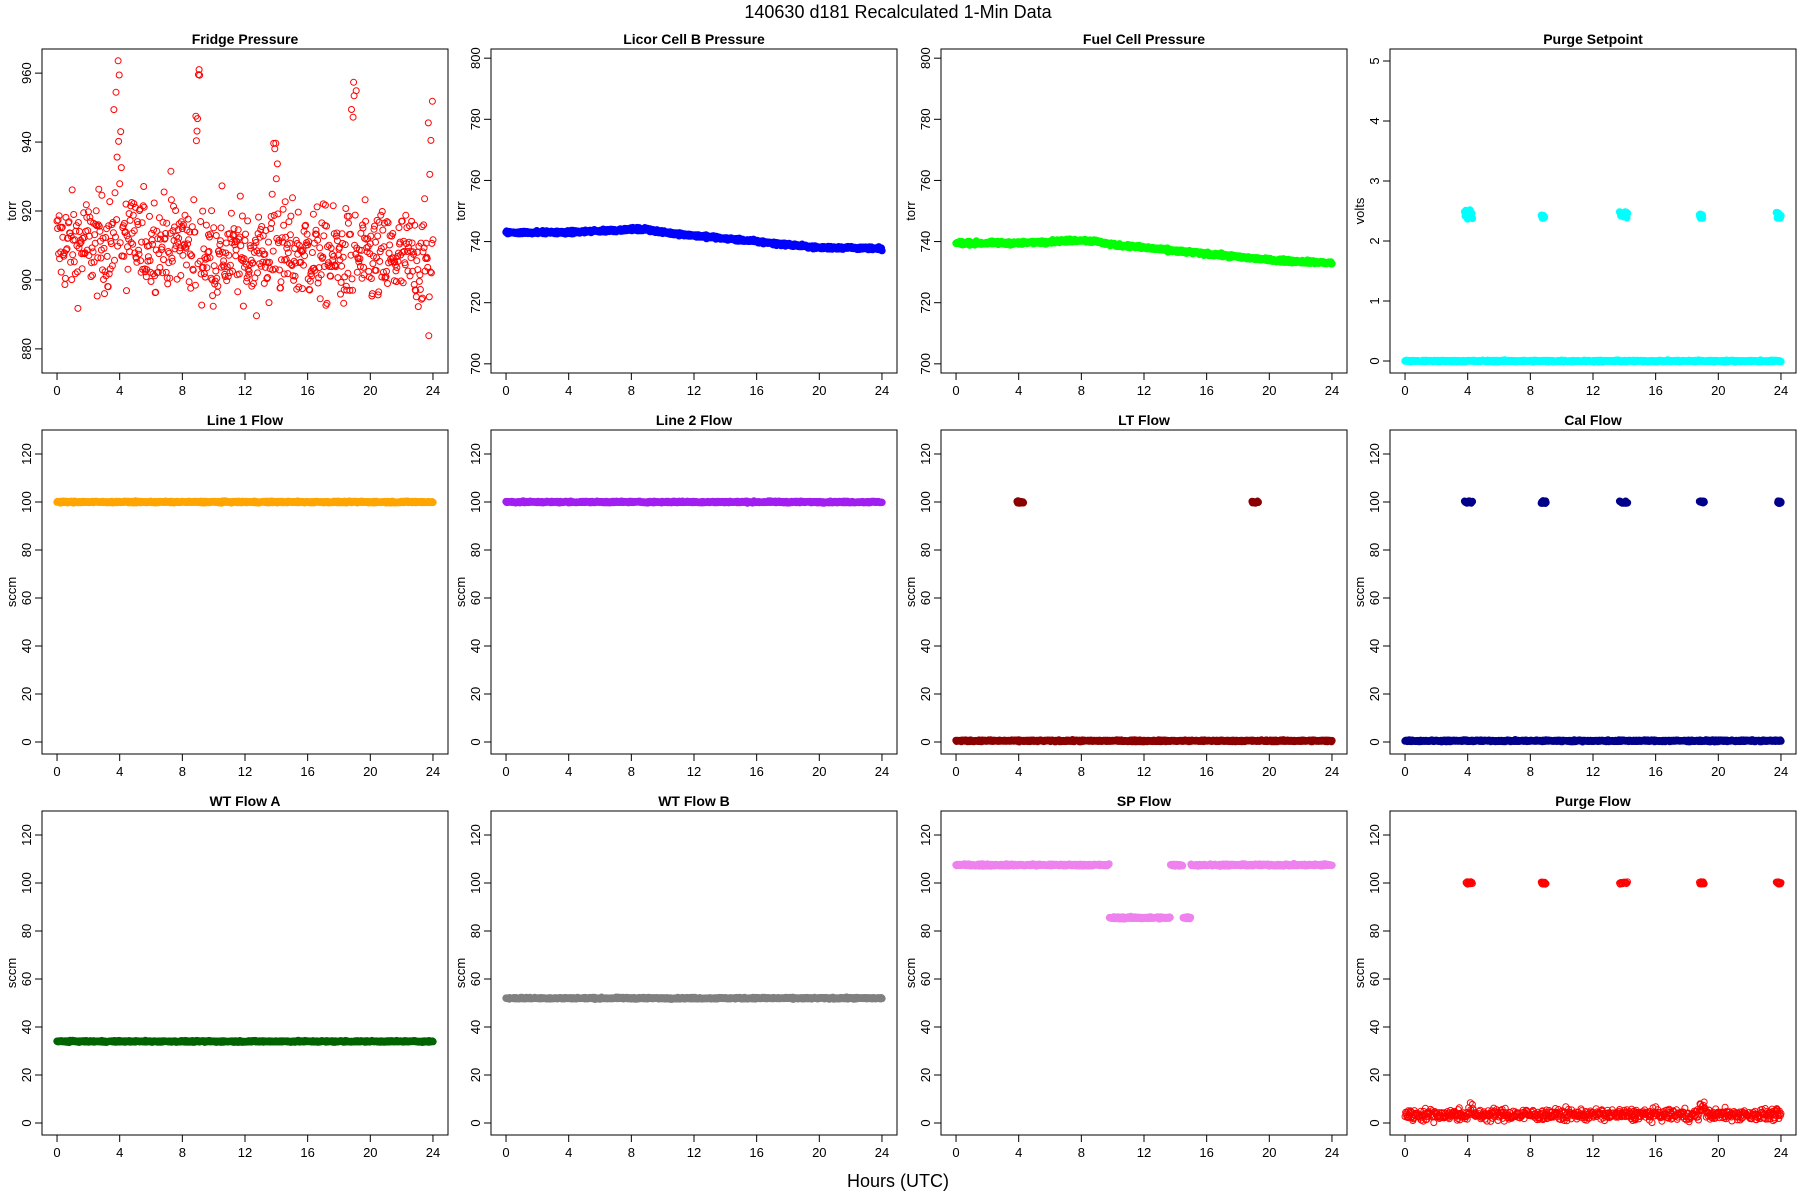  I want to click on y-tick-label: 120, so click(26, 454).